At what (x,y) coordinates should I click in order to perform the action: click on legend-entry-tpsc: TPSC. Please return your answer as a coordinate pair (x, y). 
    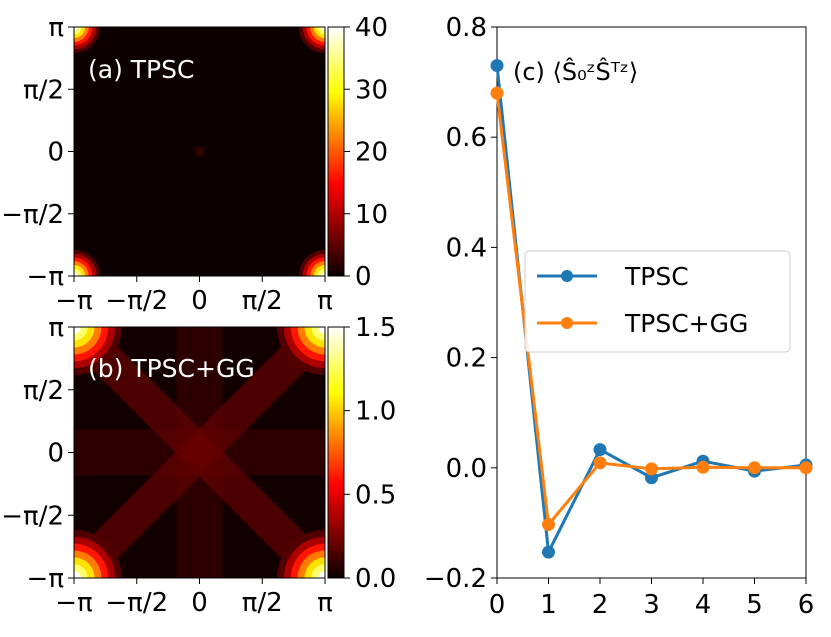
    Looking at the image, I should click on (613, 276).